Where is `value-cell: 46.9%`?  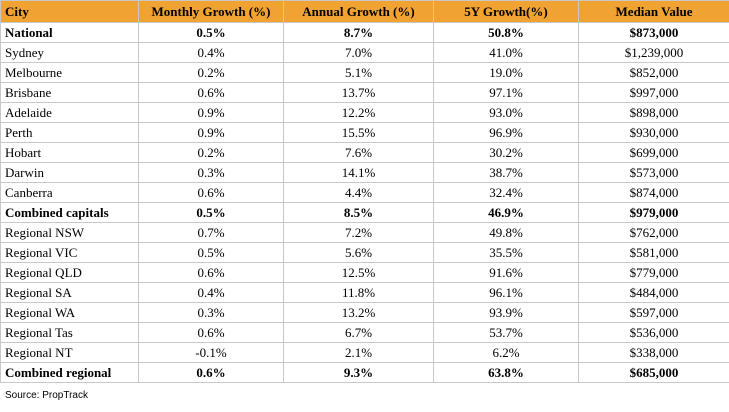 value-cell: 46.9% is located at coordinates (506, 212).